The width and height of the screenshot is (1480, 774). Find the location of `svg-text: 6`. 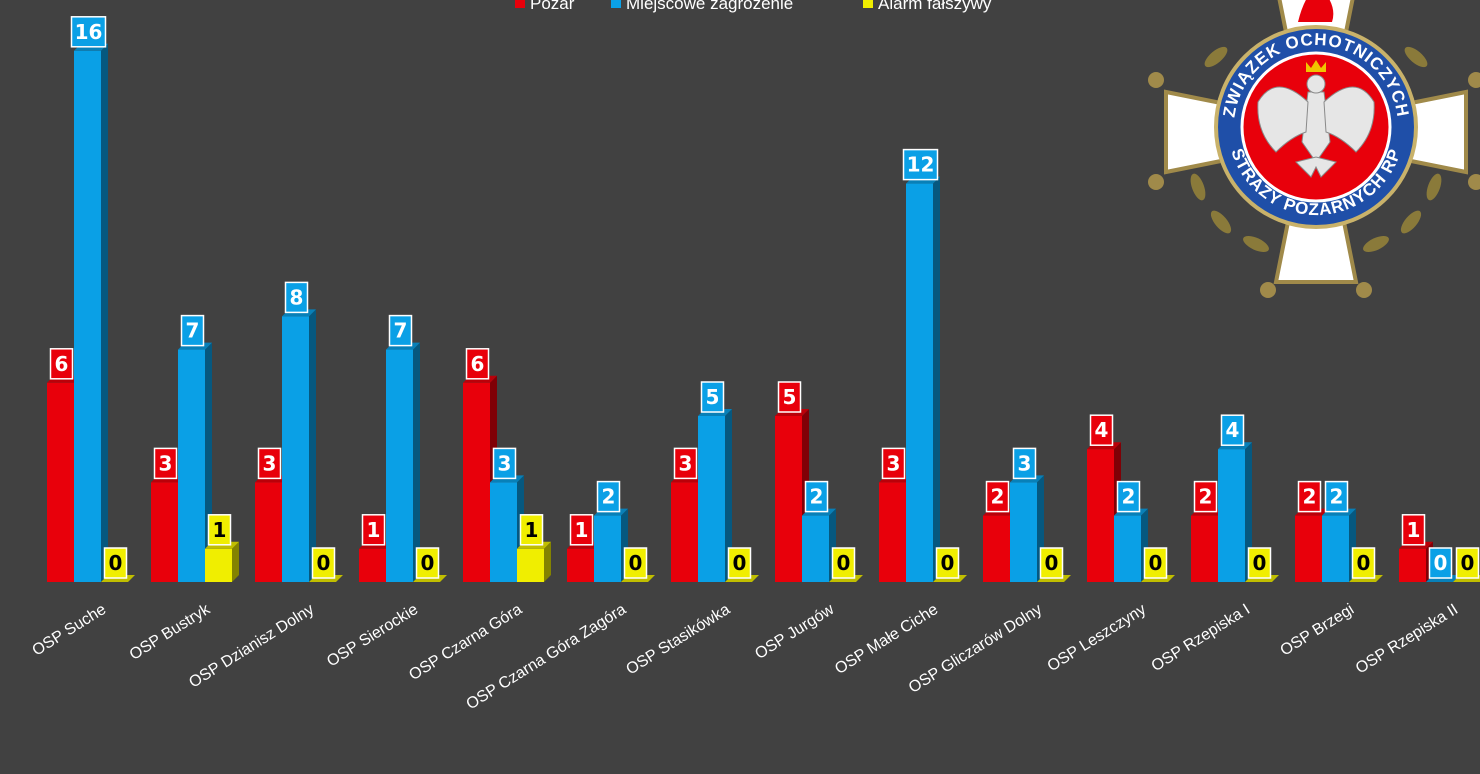

svg-text: 6 is located at coordinates (62, 364).